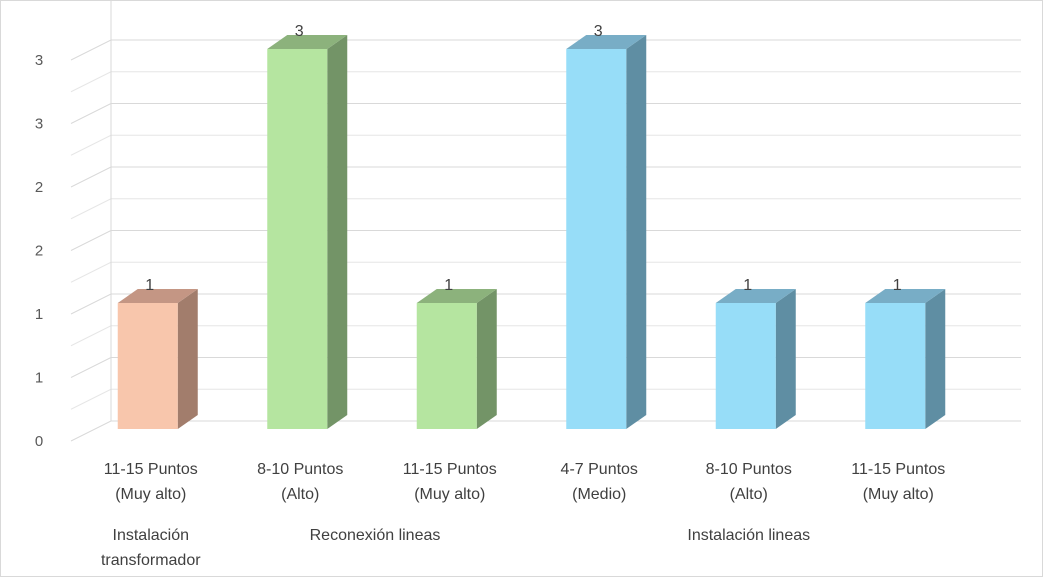 The image size is (1043, 578). I want to click on group-label: Instalación, so click(151, 535).